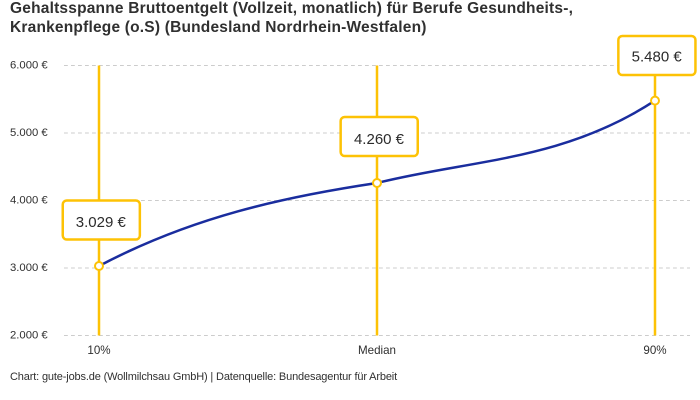 The height and width of the screenshot is (400, 700). Describe the element at coordinates (657, 56) in the screenshot. I see `svg-text: 5.480 €` at that location.